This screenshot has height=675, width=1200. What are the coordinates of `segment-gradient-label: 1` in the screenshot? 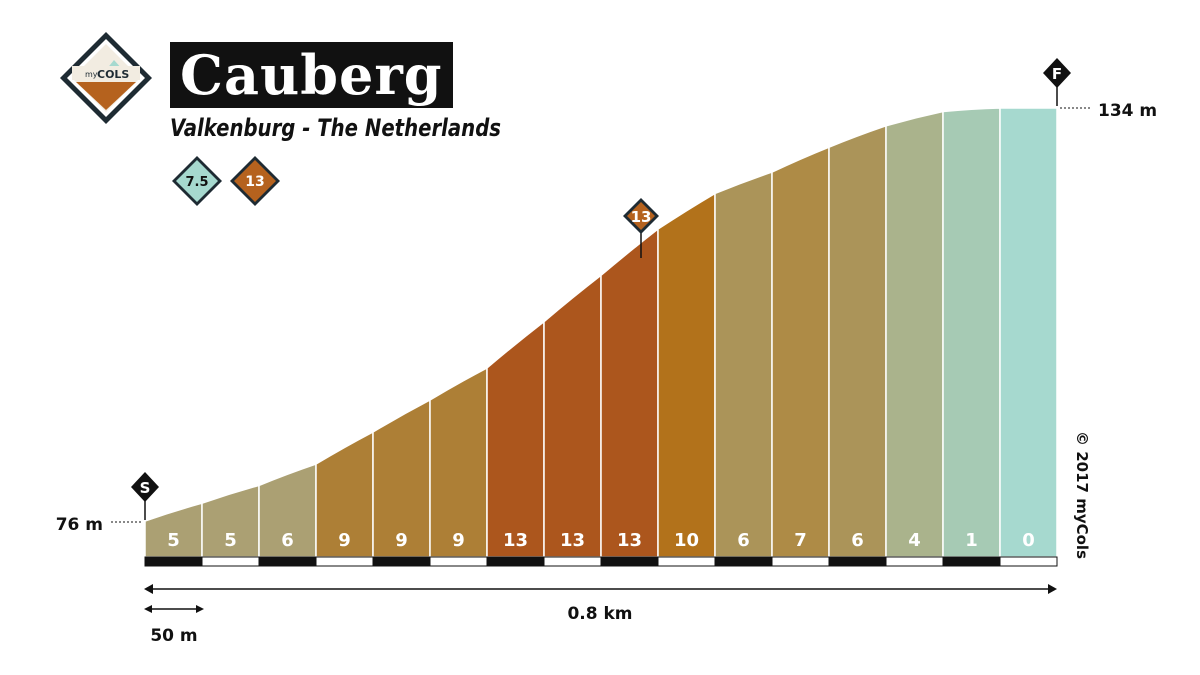 It's located at (971, 540).